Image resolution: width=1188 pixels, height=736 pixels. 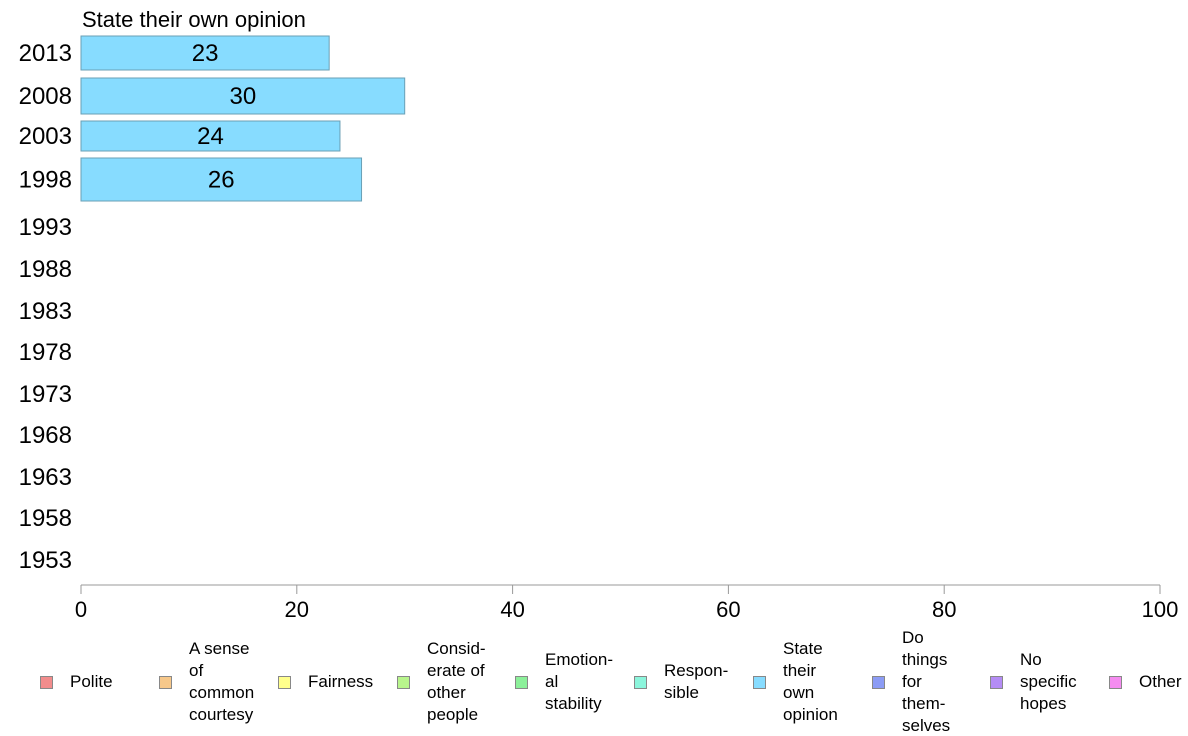 I want to click on legend-item: No specific hopes, so click(x=1033, y=682).